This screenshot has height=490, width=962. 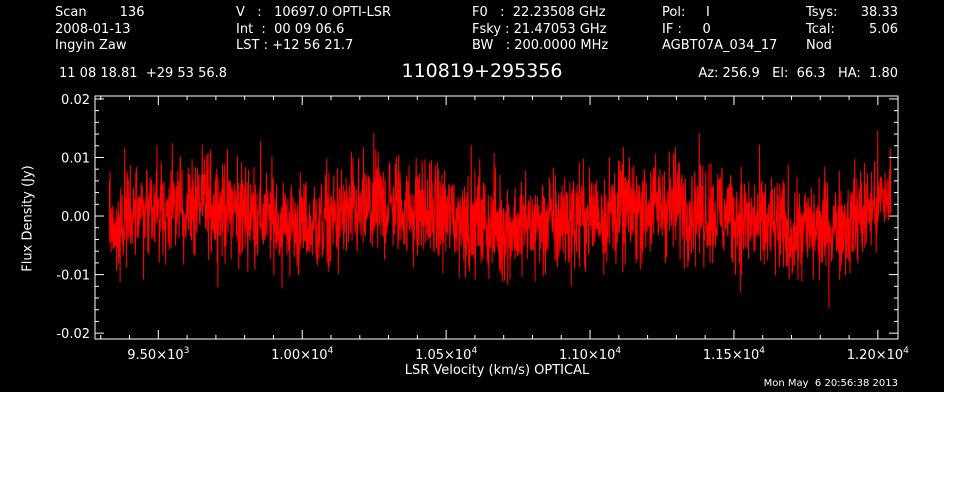 What do you see at coordinates (290, 29) in the screenshot?
I see `integration-label: Int : 00 09 06.6` at bounding box center [290, 29].